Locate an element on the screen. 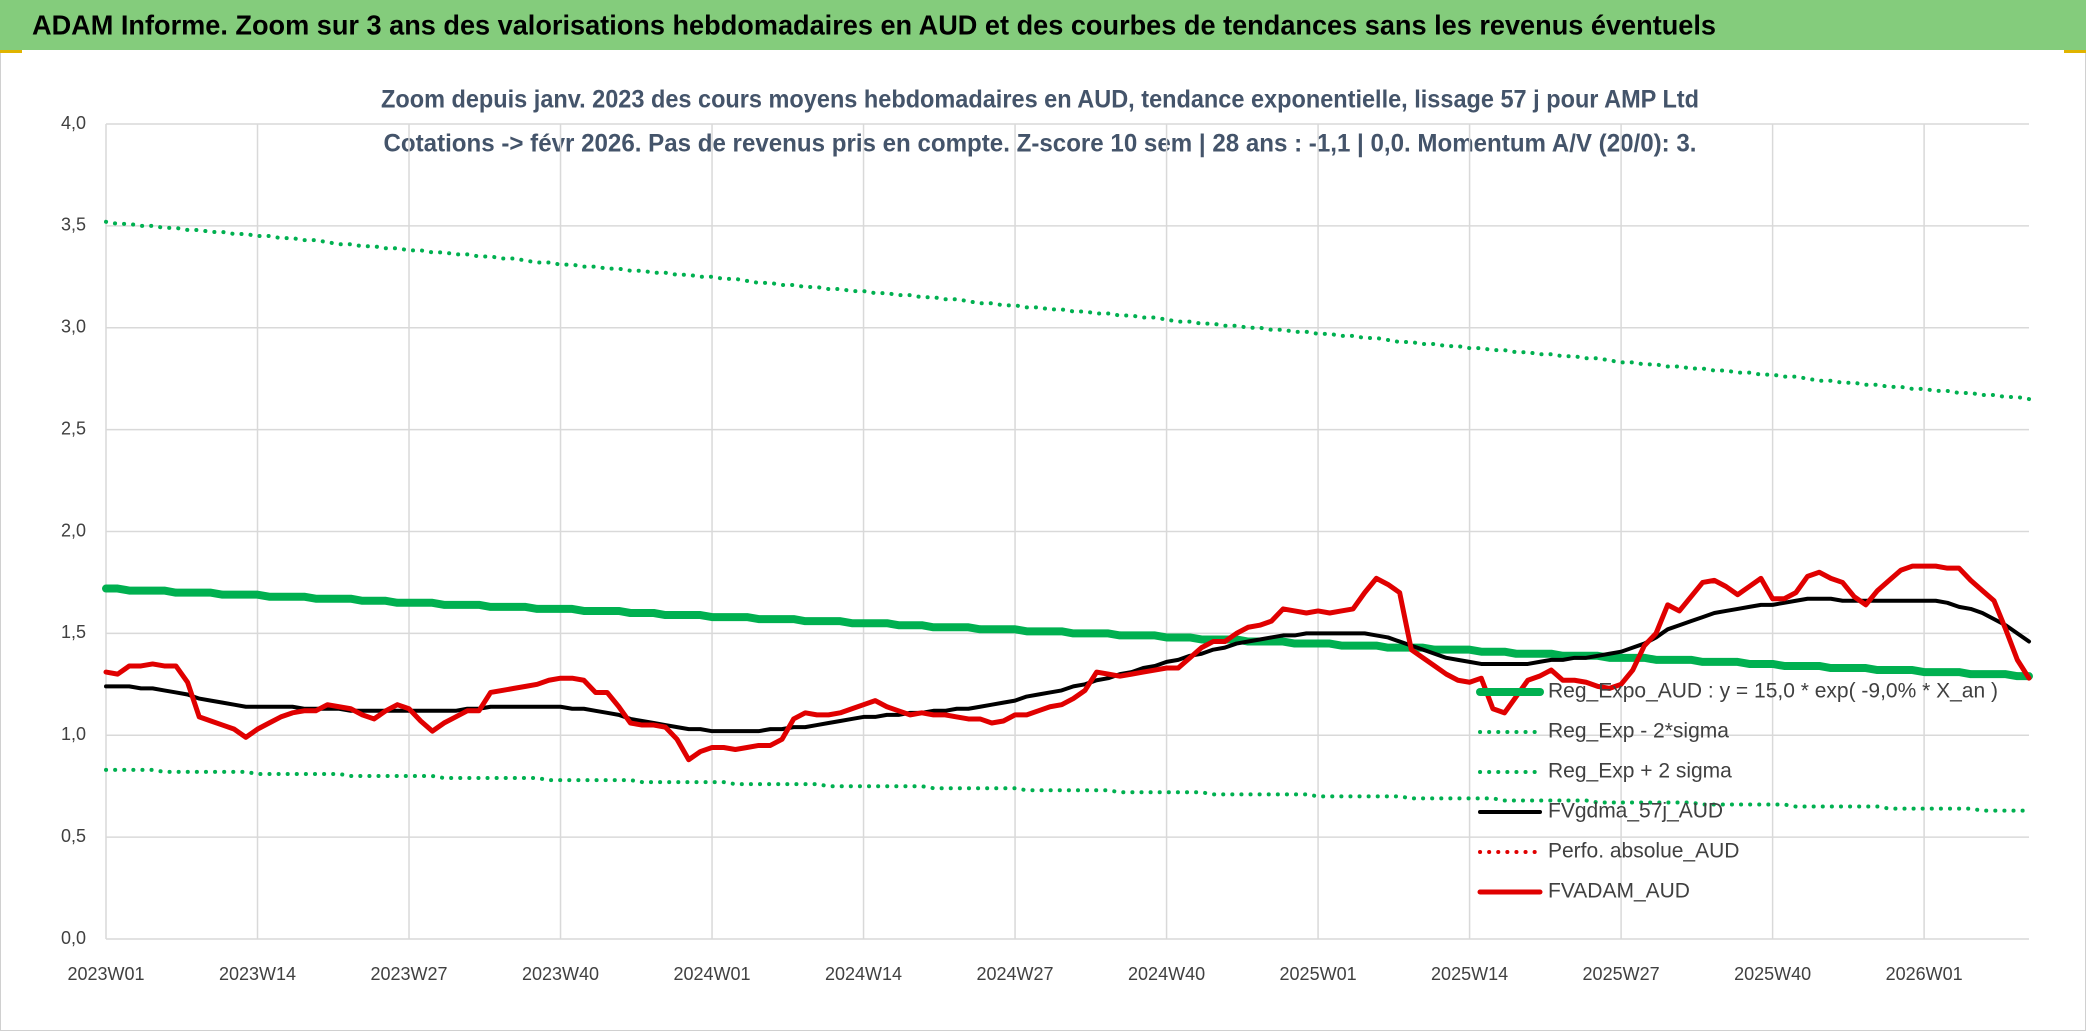 The width and height of the screenshot is (2086, 1031). legend-label: FVADAM_AUD is located at coordinates (1619, 891).